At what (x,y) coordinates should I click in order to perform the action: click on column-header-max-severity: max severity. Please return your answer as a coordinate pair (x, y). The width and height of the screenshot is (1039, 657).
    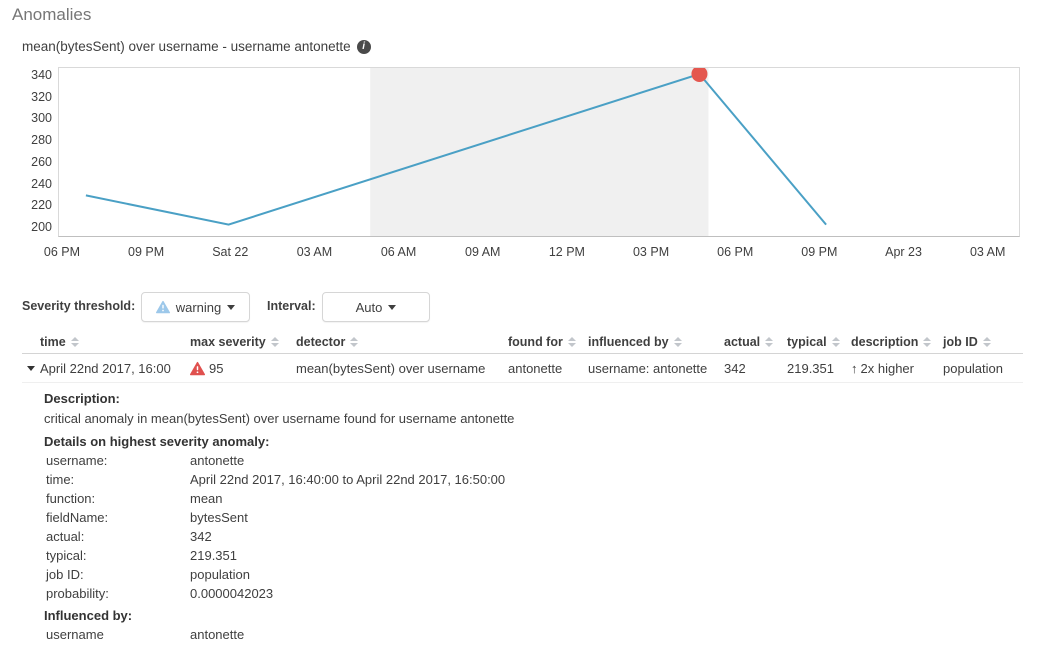
    Looking at the image, I should click on (243, 342).